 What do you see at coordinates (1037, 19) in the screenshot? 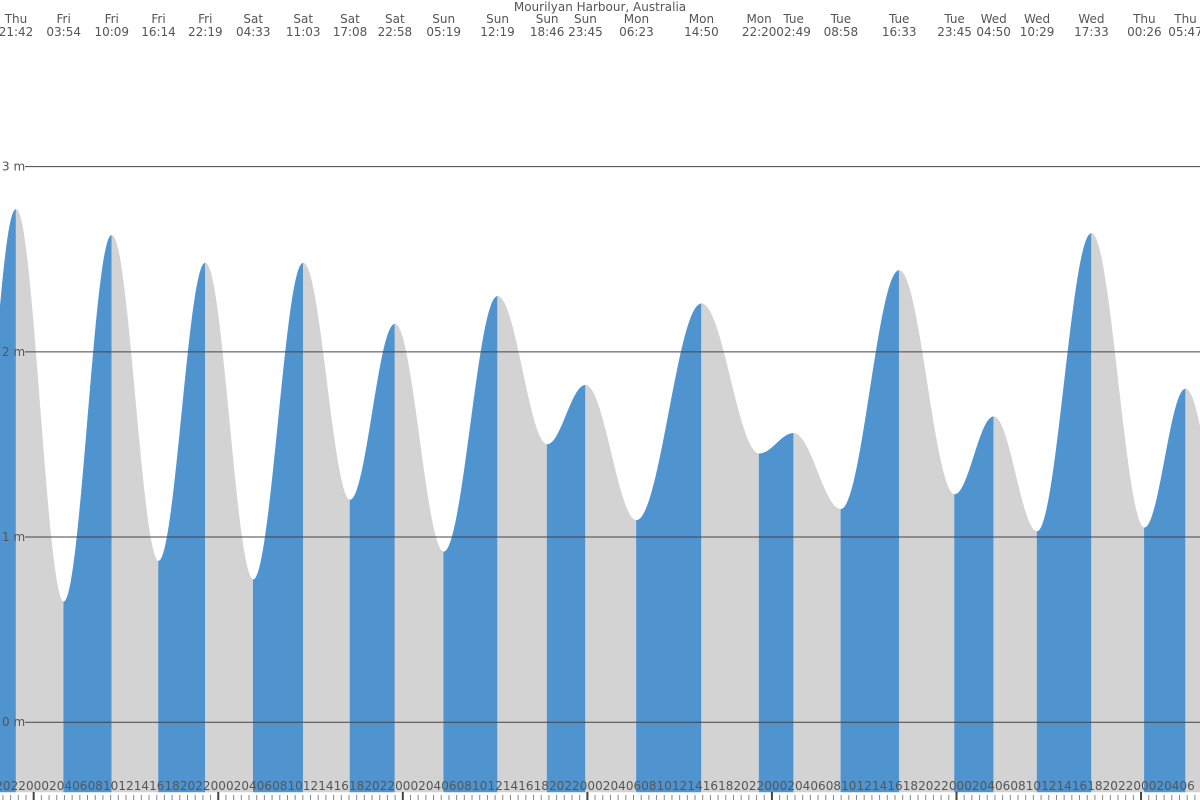
I see `extreme-day: Wed` at bounding box center [1037, 19].